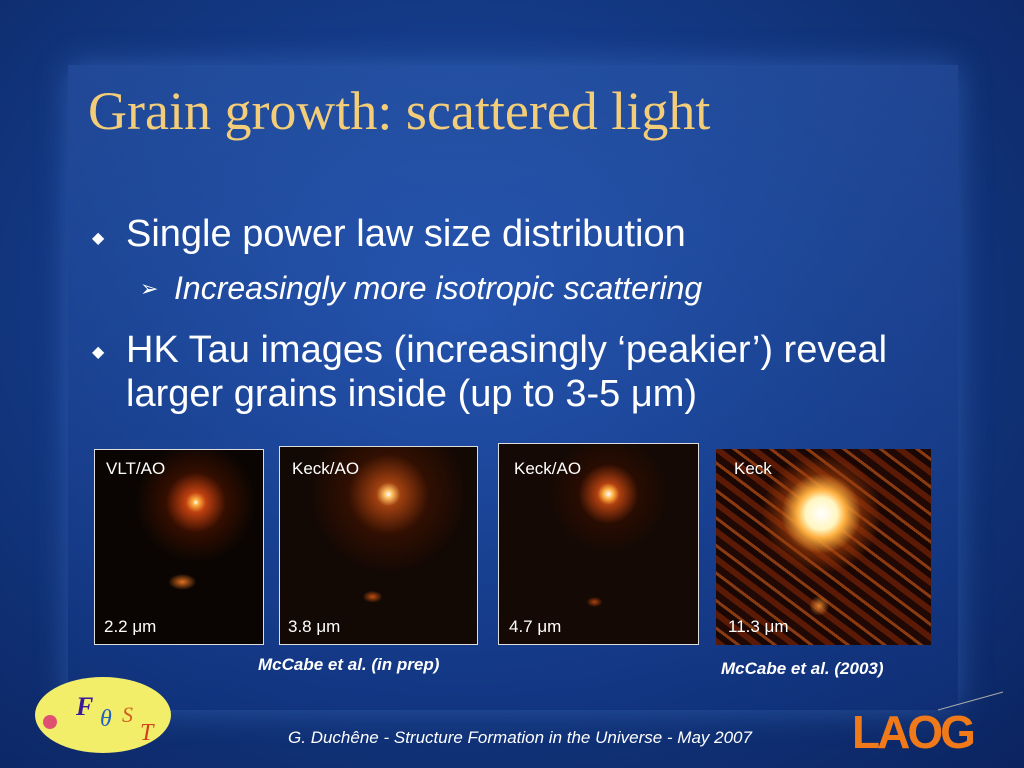 The image size is (1024, 768). Describe the element at coordinates (758, 626) in the screenshot. I see `wavelength-label: 11.3 μm` at that location.